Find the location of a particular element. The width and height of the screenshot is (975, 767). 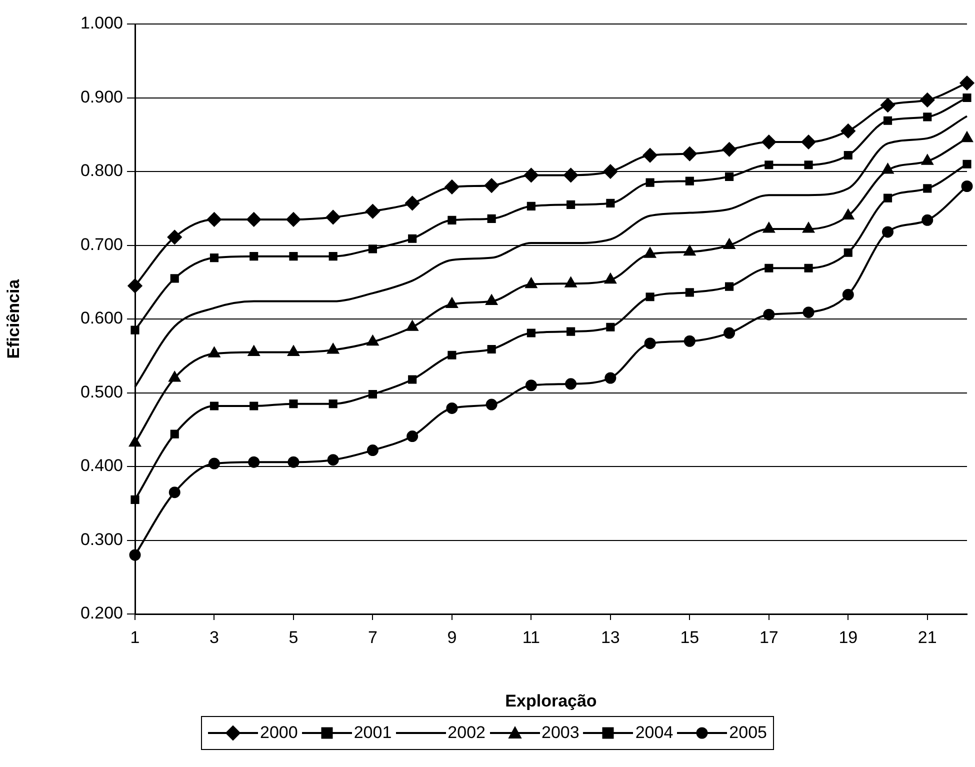

x-axis-title: Exploração is located at coordinates (551, 700).